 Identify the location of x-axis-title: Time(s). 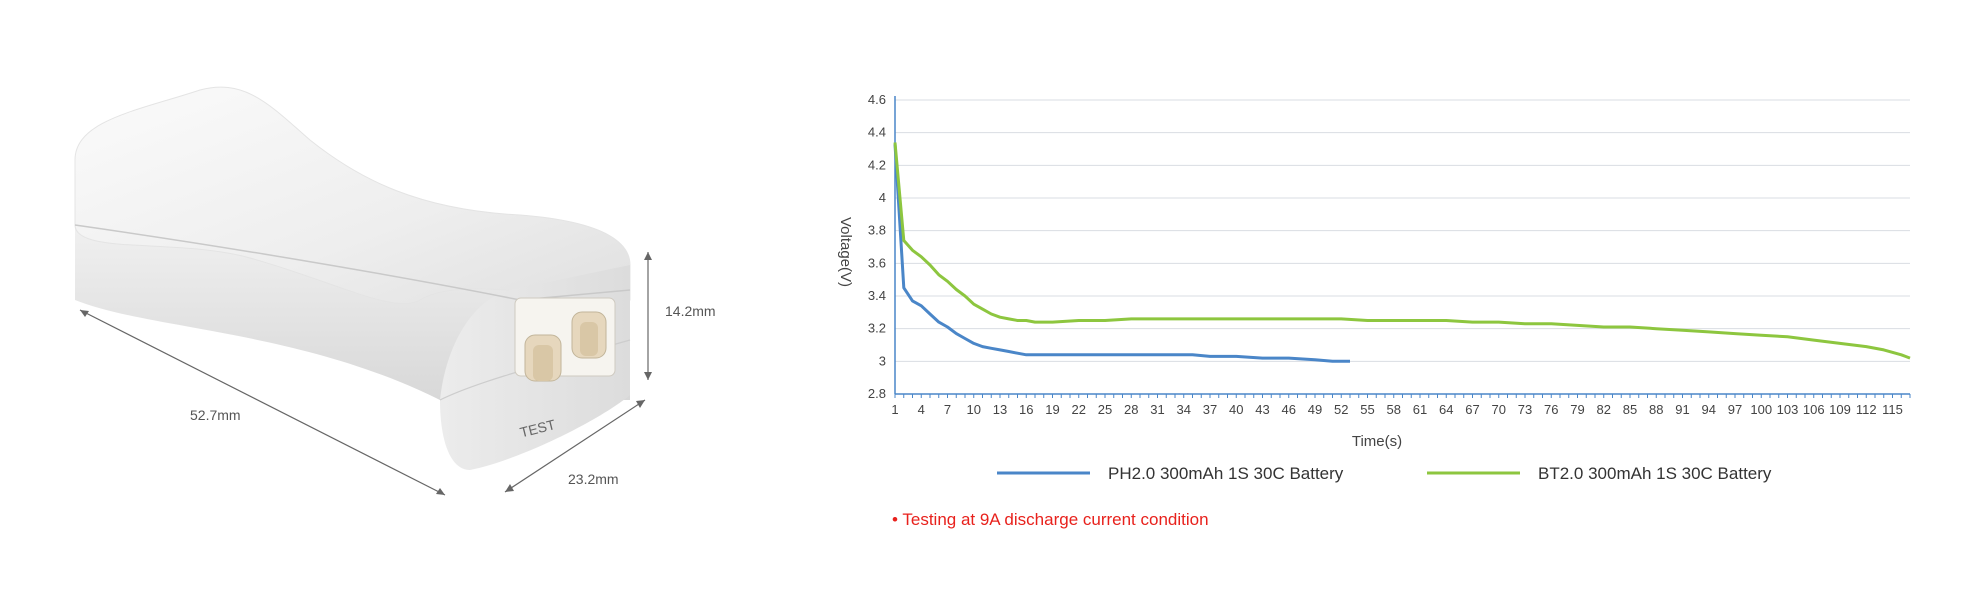
(1377, 441).